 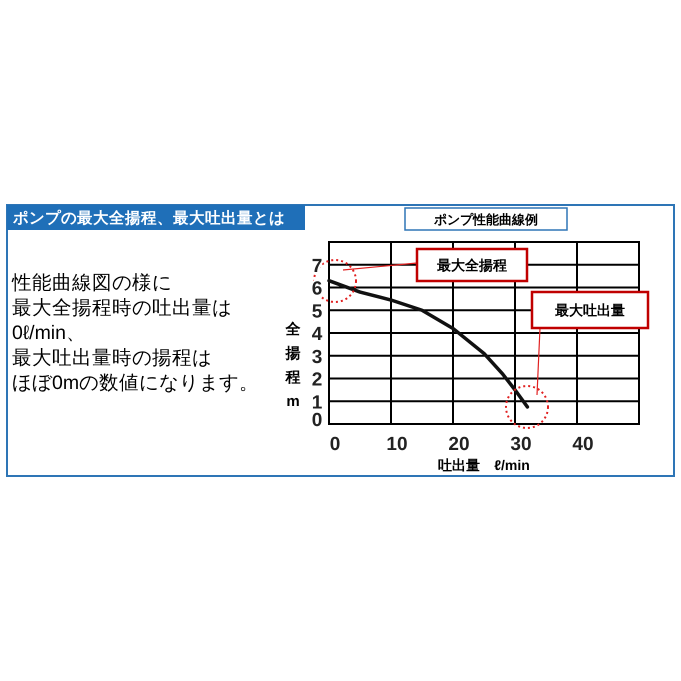 What do you see at coordinates (136, 383) in the screenshot?
I see `text: ほぼ0mの数値になります。` at bounding box center [136, 383].